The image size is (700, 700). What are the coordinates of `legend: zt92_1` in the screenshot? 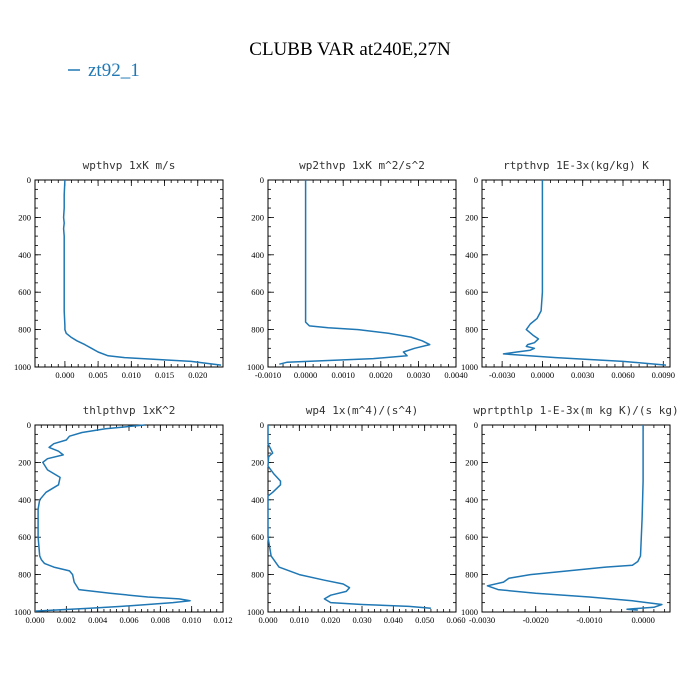 It's located at (104, 70).